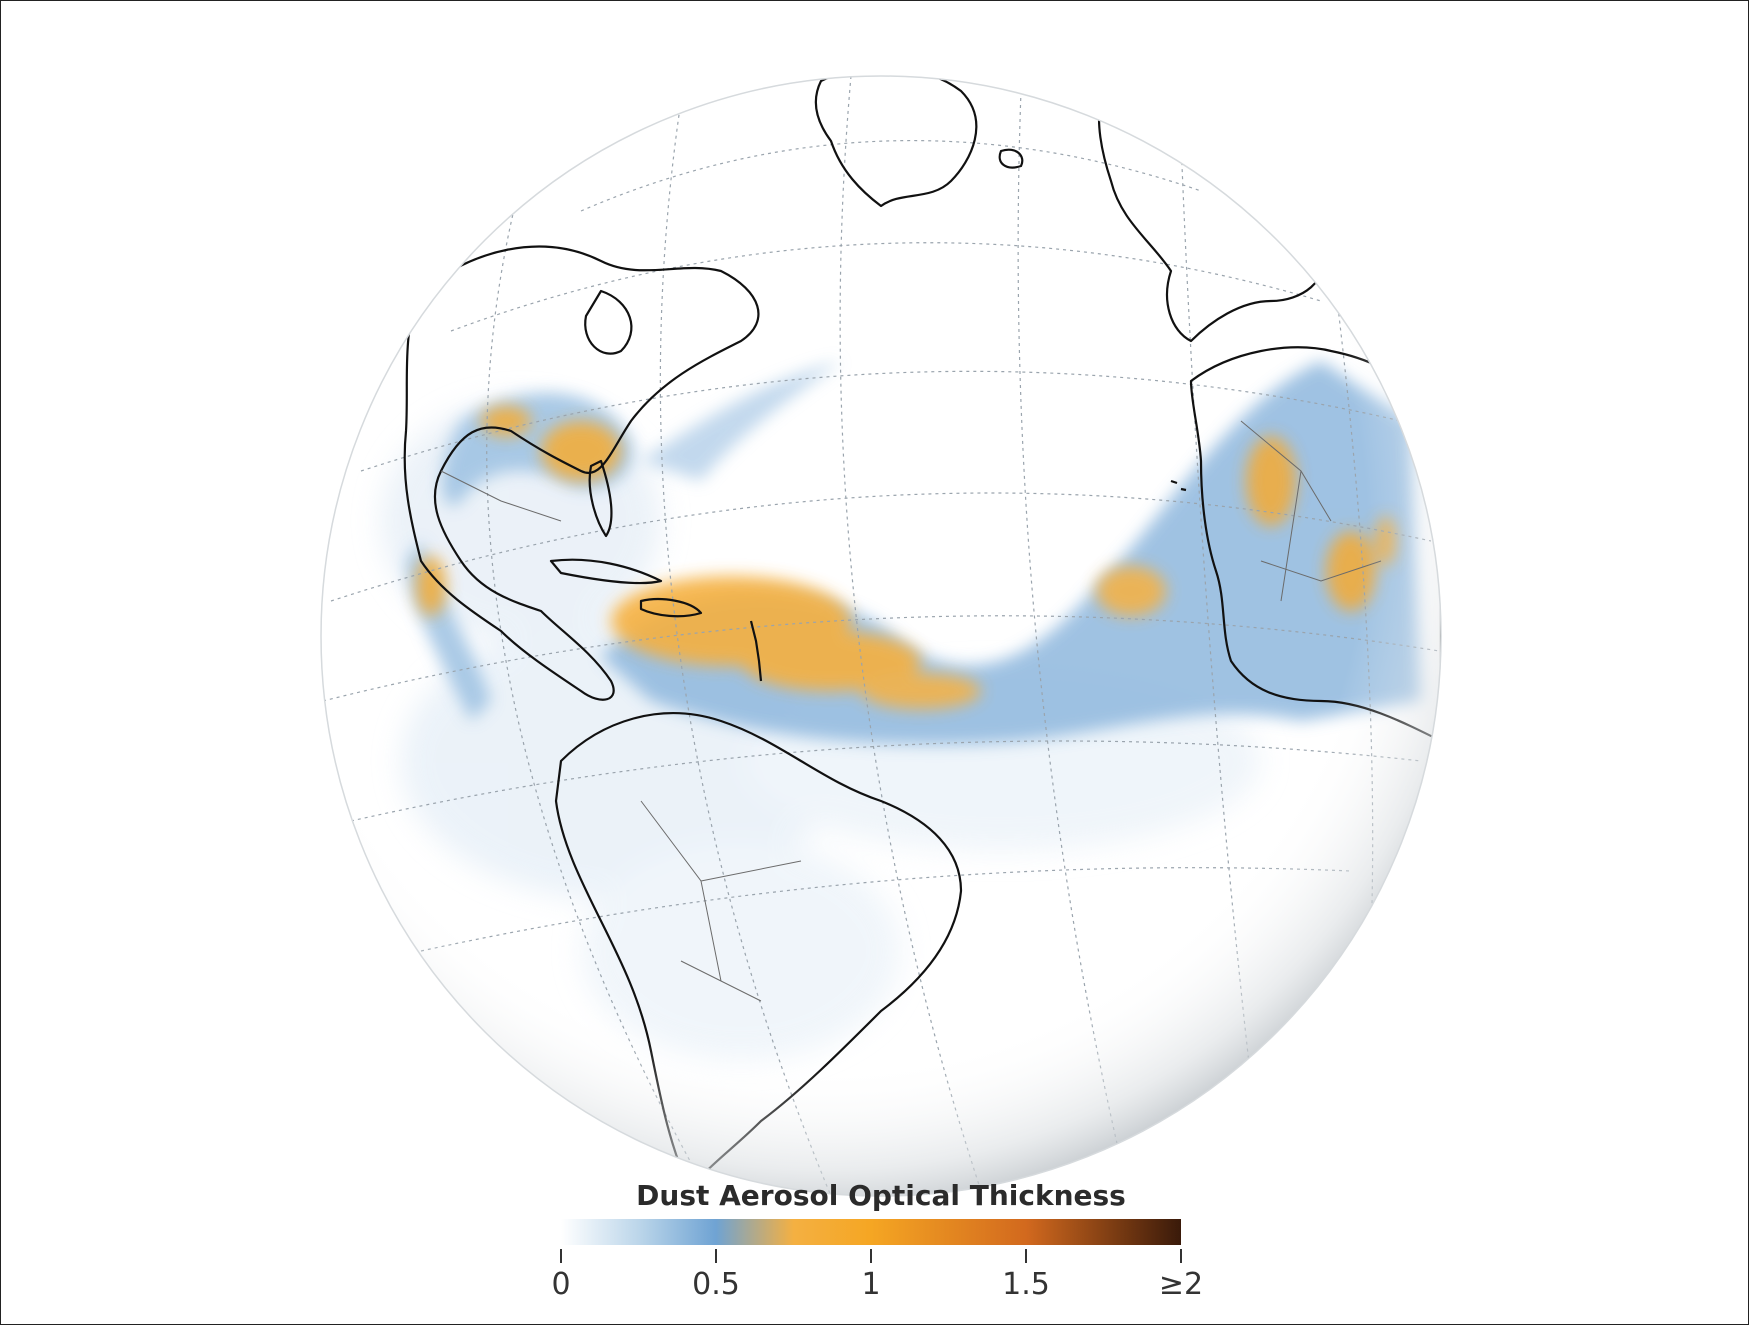 The width and height of the screenshot is (1749, 1326). What do you see at coordinates (1181, 1284) in the screenshot?
I see `colorbar-tick-label: ≥2` at bounding box center [1181, 1284].